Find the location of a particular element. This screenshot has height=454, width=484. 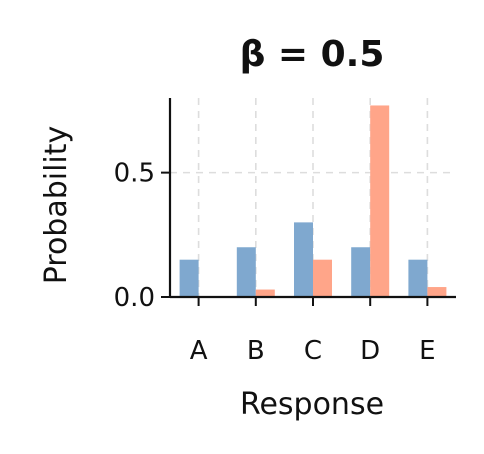

chart-title: β = 0.5 is located at coordinates (312, 54).